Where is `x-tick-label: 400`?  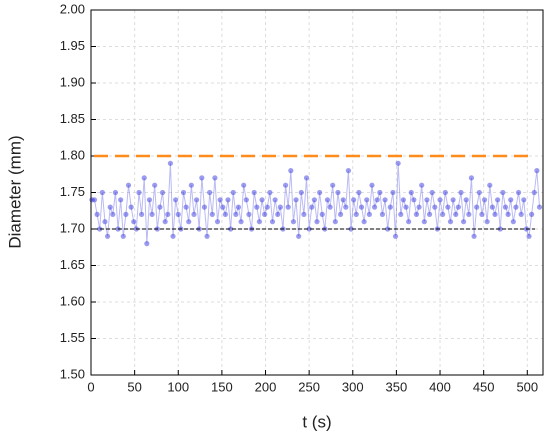 x-tick-label: 400 is located at coordinates (440, 386).